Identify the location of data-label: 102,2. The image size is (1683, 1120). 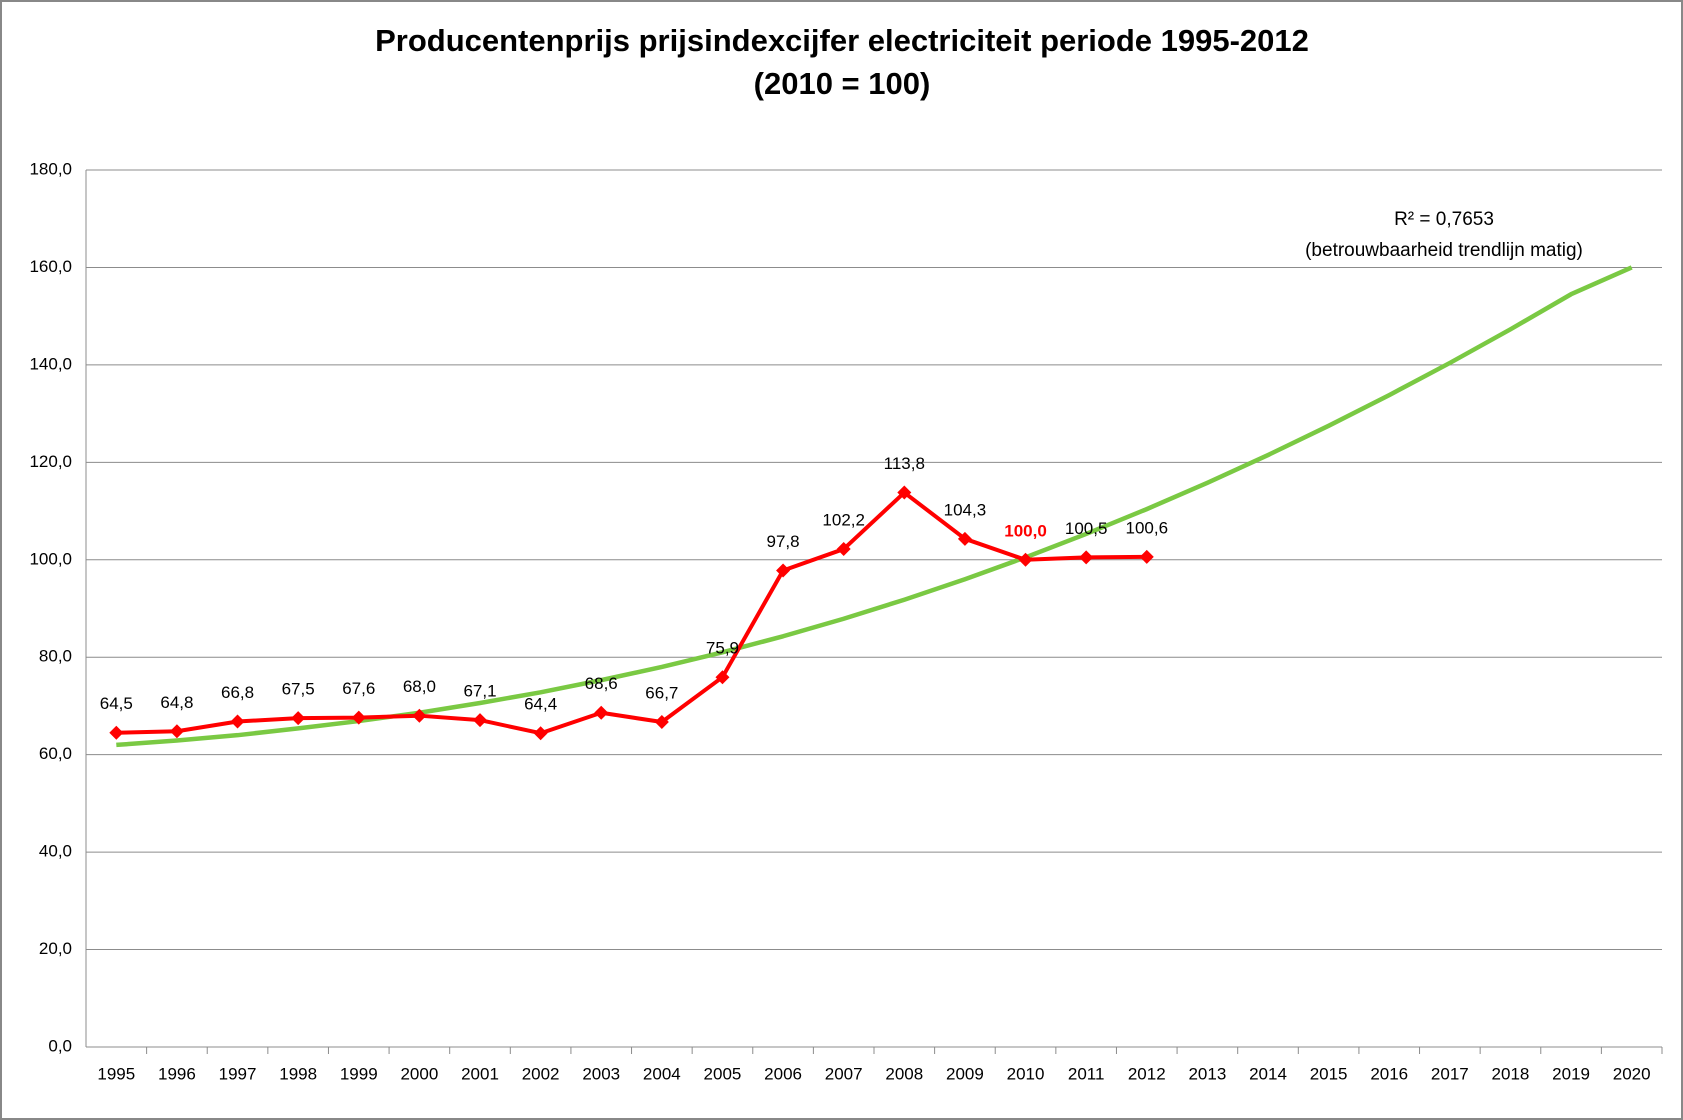
(843, 520).